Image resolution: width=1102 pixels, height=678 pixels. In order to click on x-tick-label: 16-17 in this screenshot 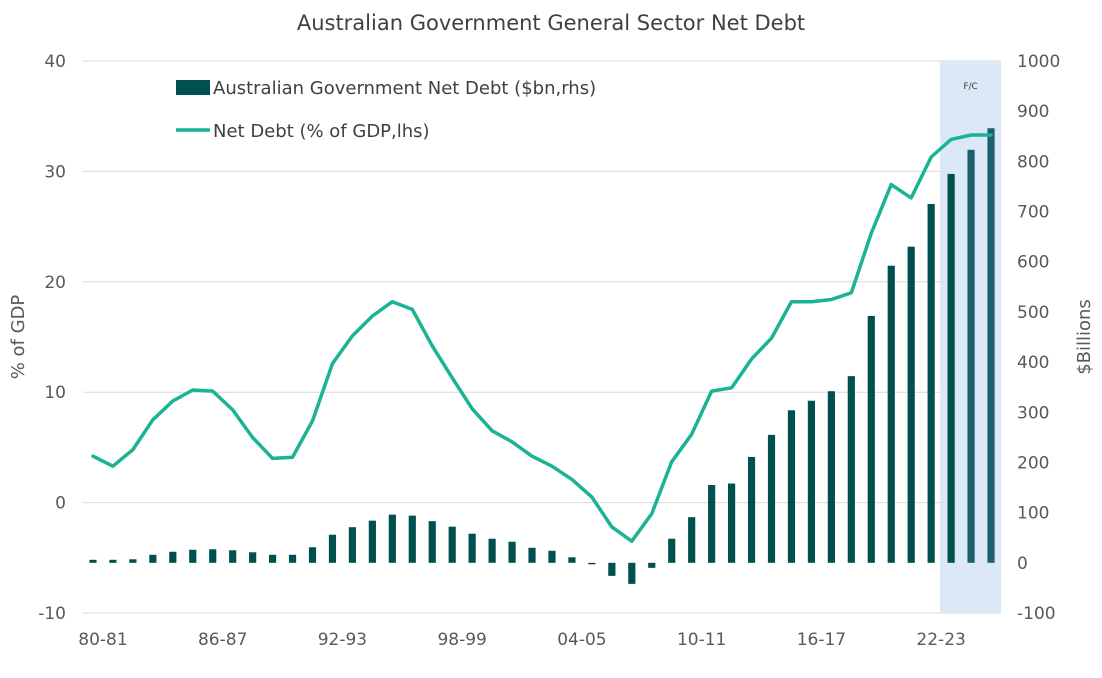, I will do `click(821, 640)`.